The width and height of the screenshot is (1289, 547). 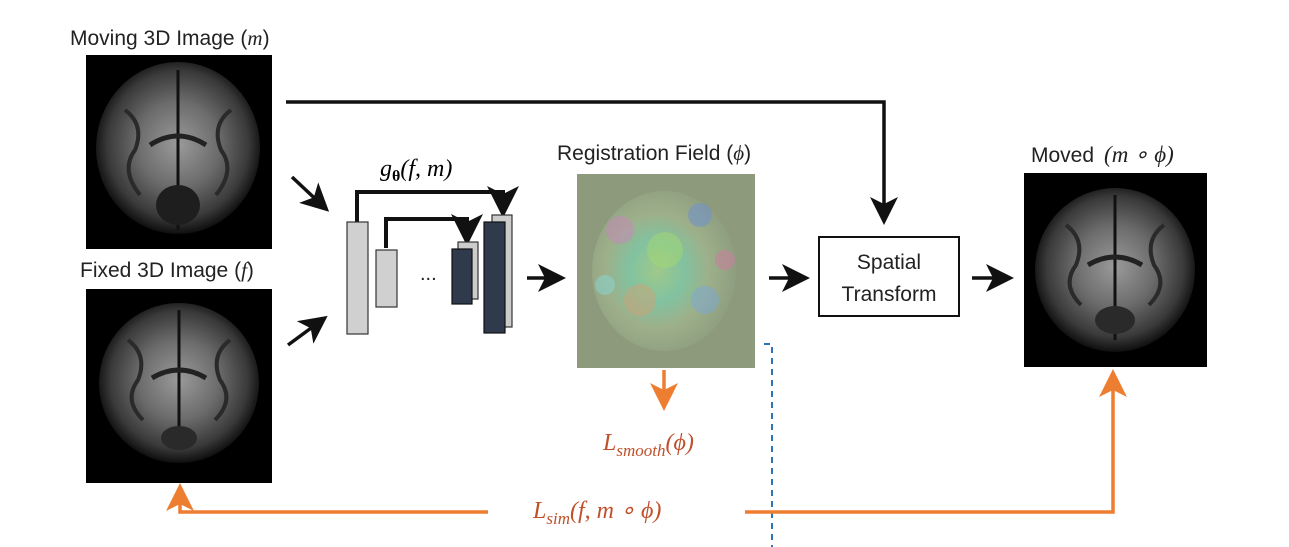 What do you see at coordinates (654, 153) in the screenshot?
I see `registration-field-label: Registration Field (ϕ)` at bounding box center [654, 153].